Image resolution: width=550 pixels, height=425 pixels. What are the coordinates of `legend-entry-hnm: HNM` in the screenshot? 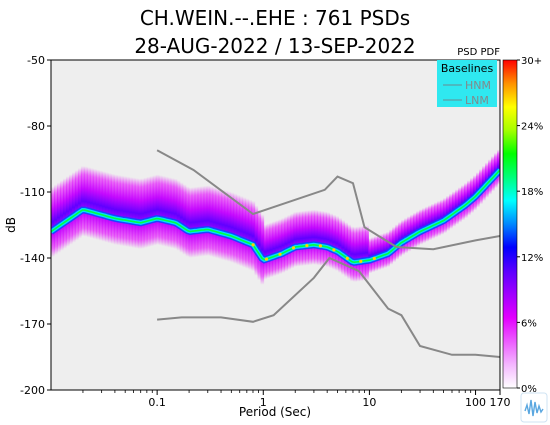 It's located at (478, 85).